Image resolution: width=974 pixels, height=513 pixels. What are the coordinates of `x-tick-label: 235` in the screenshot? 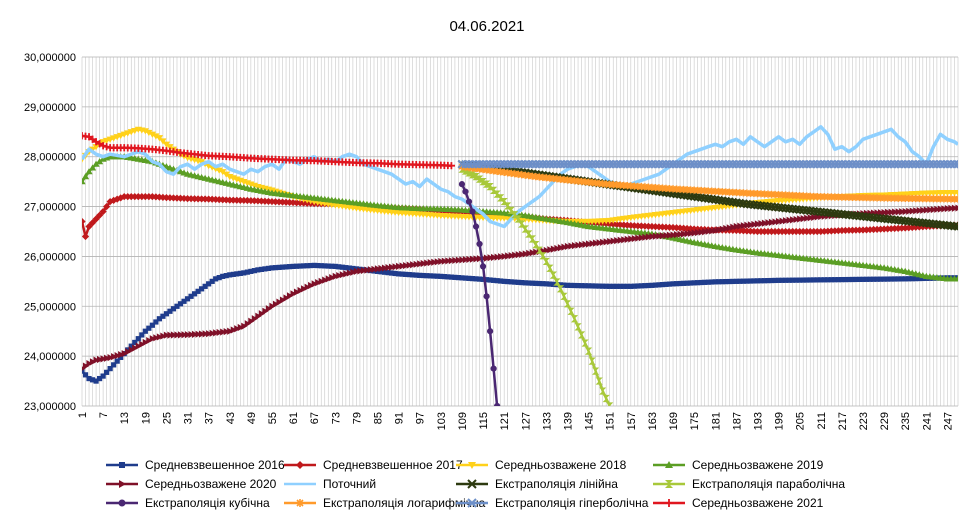 It's located at (906, 421).